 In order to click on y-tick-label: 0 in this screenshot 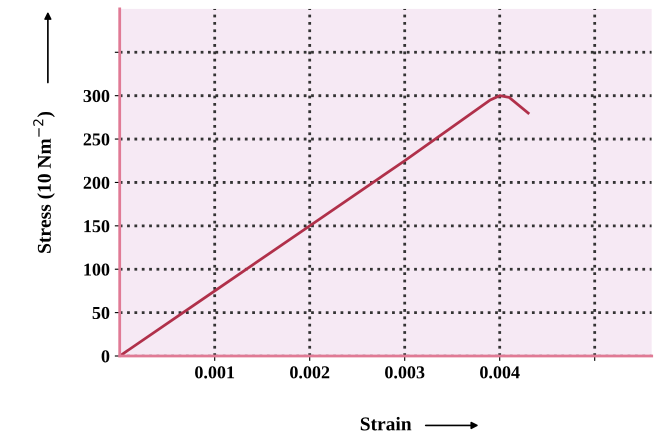, I will do `click(106, 356)`.